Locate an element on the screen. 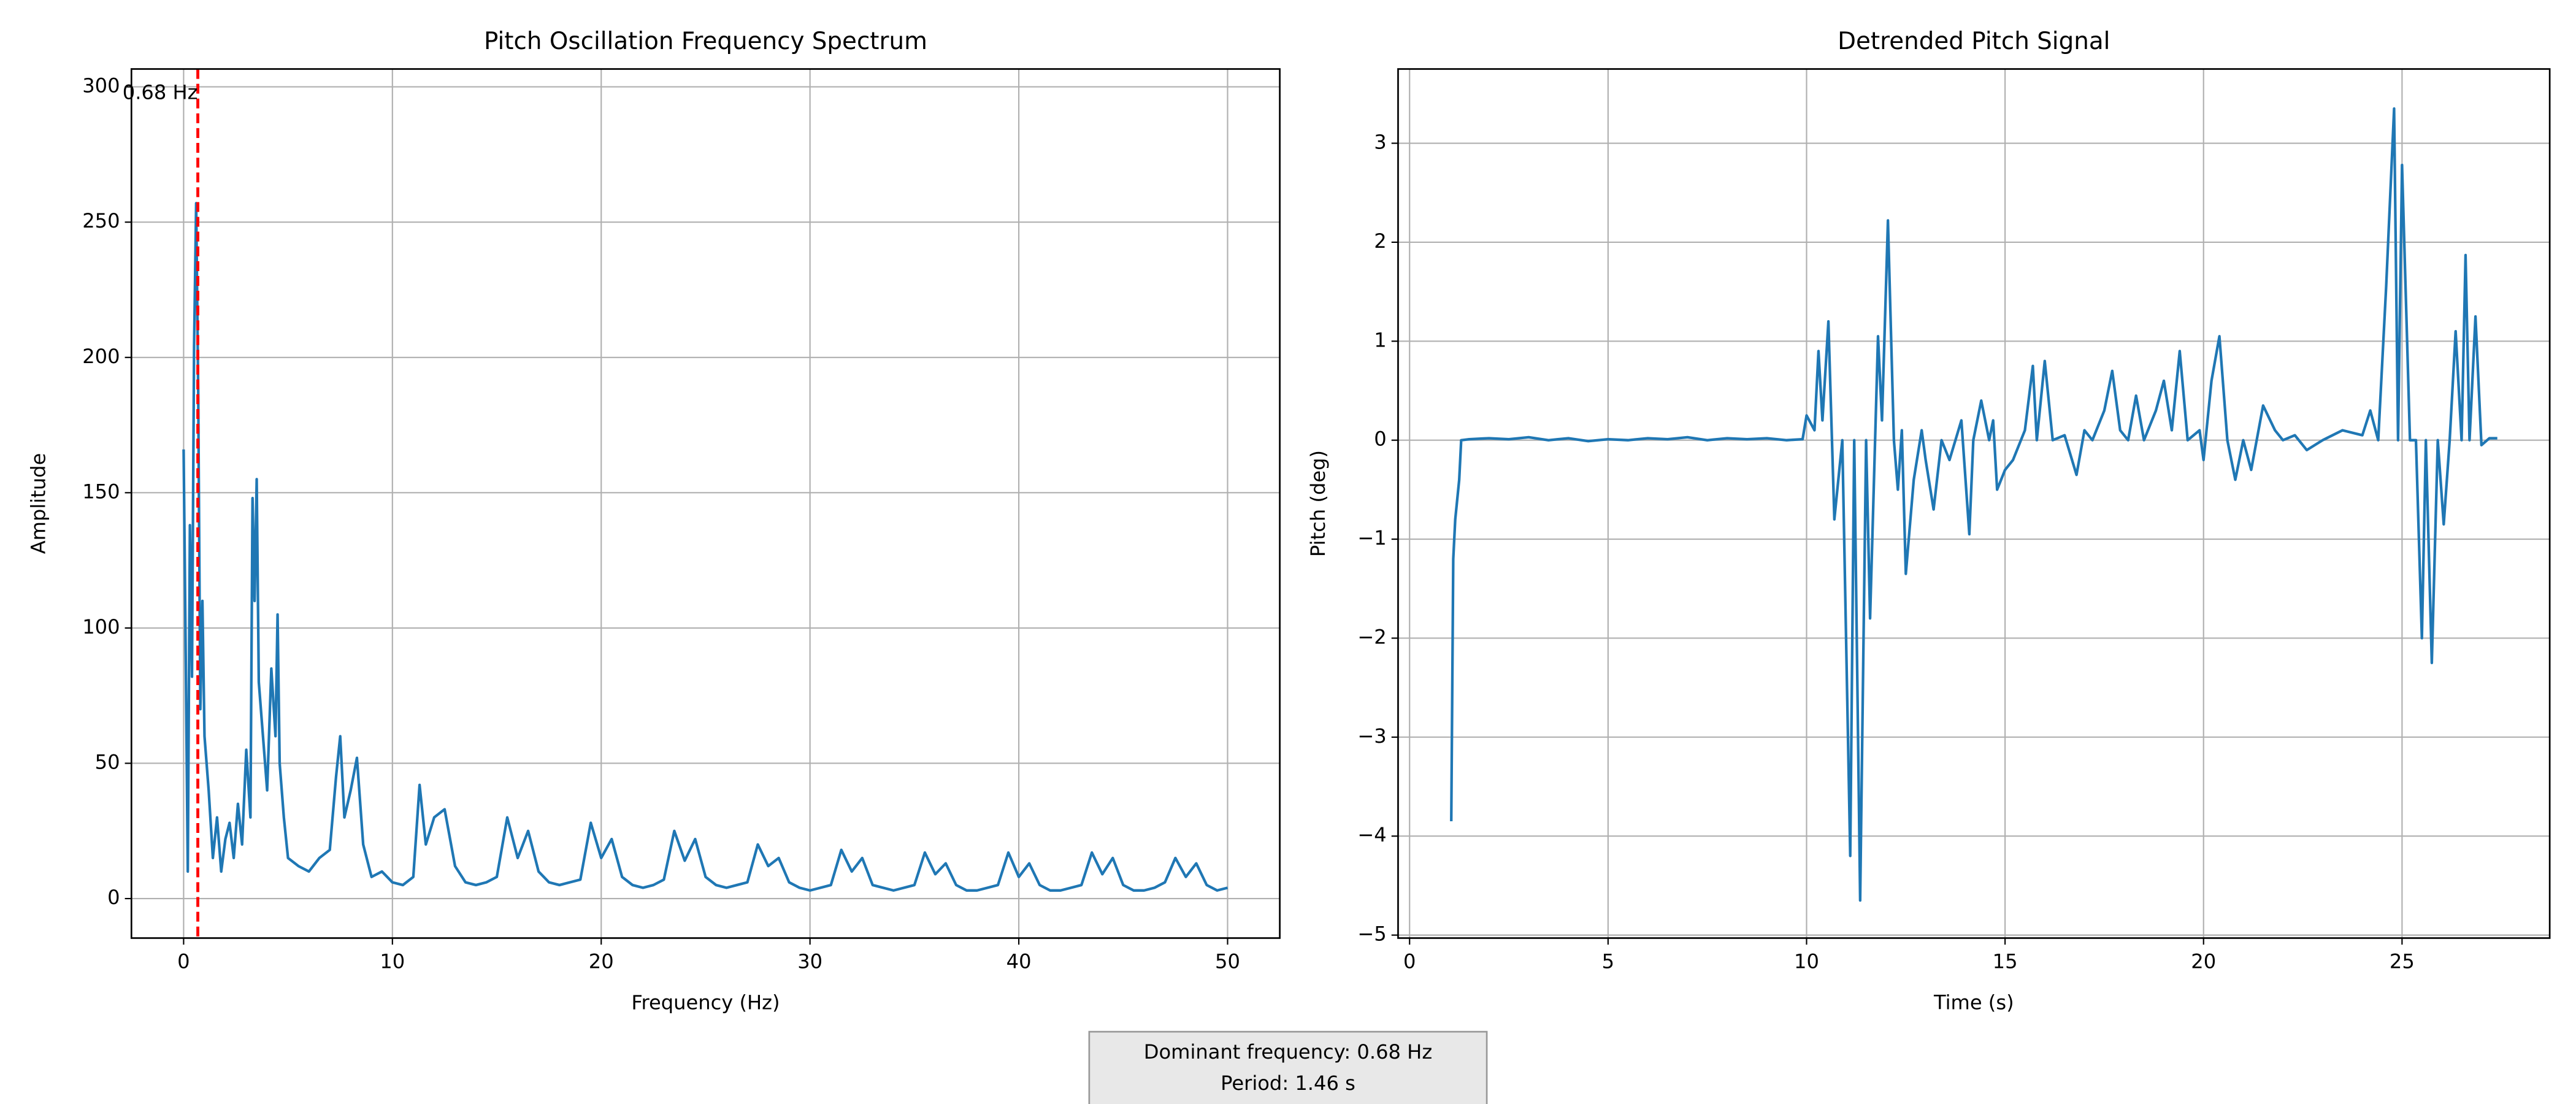 The height and width of the screenshot is (1104, 2576). x-tick-label: 15 is located at coordinates (2005, 961).